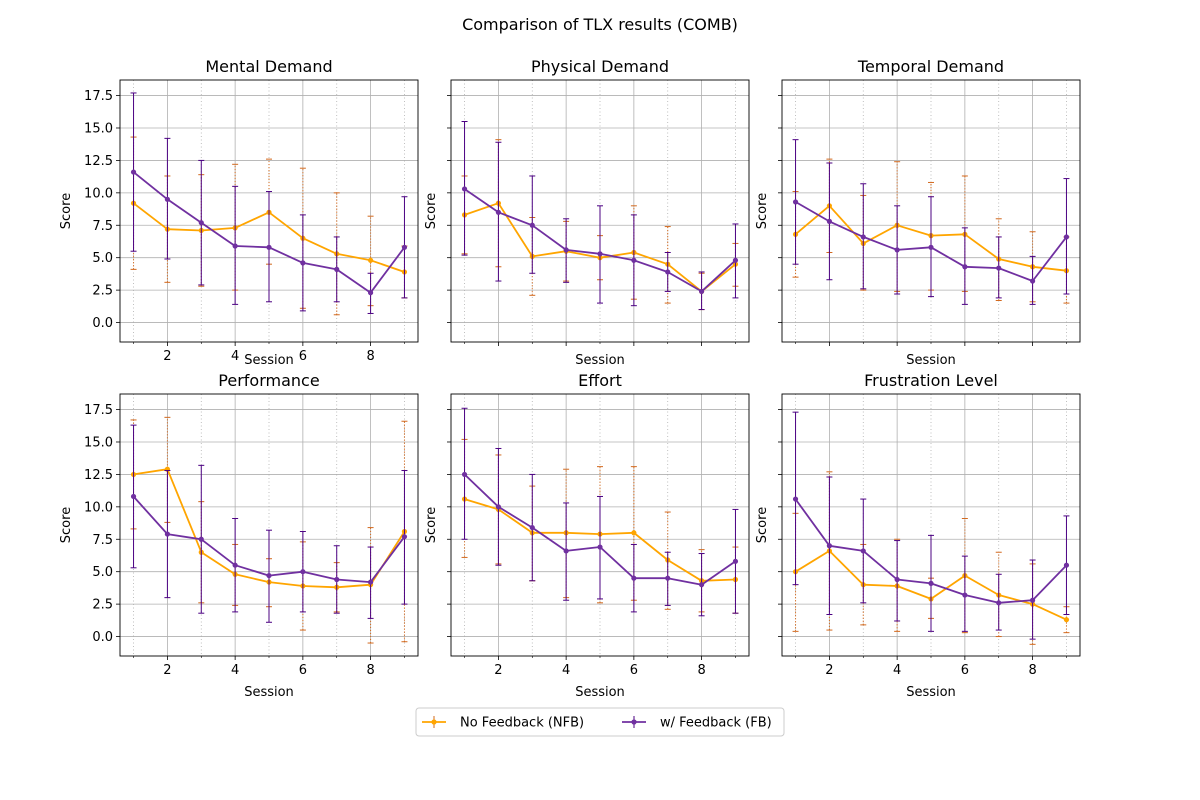  What do you see at coordinates (434, 722) in the screenshot?
I see `legend-marker-nfb` at bounding box center [434, 722].